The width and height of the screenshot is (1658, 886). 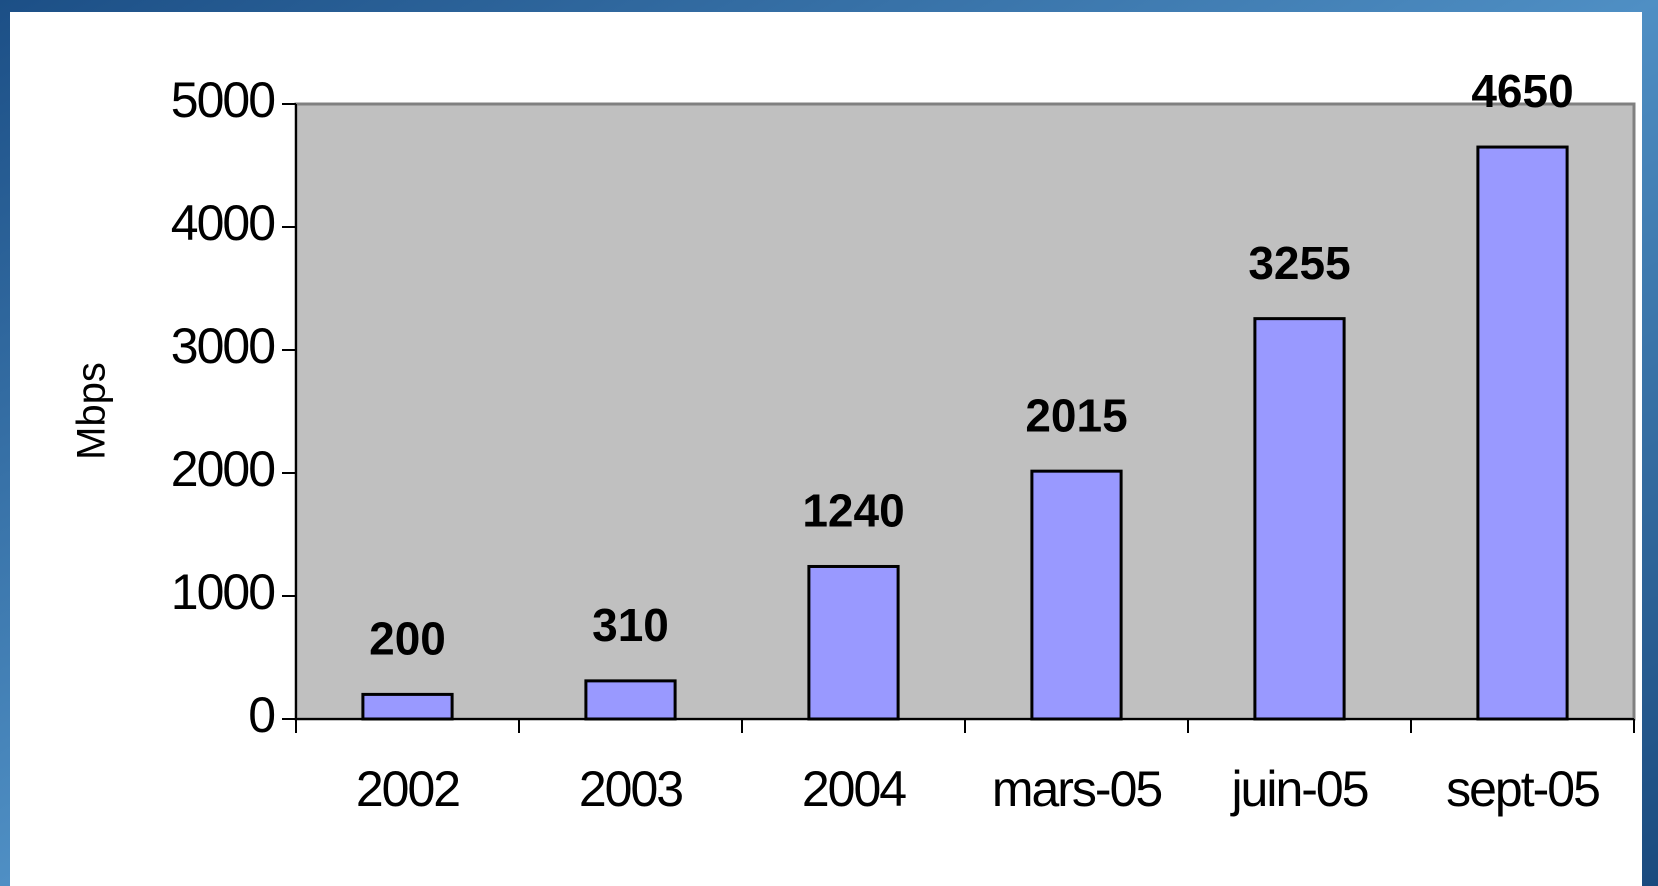 I want to click on y-axis-label: Mbps, so click(x=92, y=411).